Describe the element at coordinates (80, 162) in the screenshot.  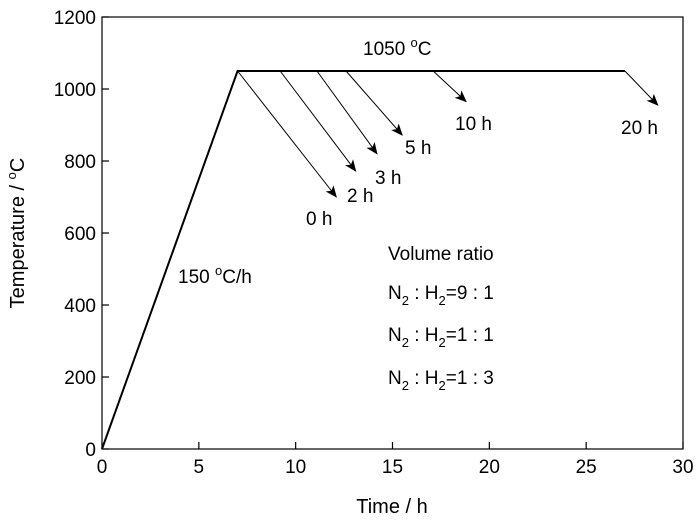
I see `y-tick-label: 800` at that location.